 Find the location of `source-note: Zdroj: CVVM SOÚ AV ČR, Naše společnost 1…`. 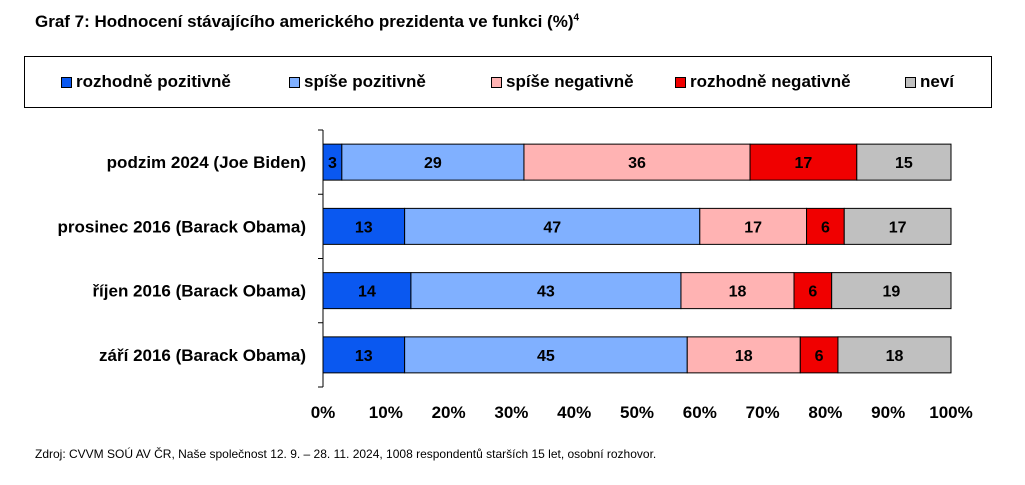

source-note: Zdroj: CVVM SOÚ AV ČR, Naše společnost 1… is located at coordinates (346, 454).